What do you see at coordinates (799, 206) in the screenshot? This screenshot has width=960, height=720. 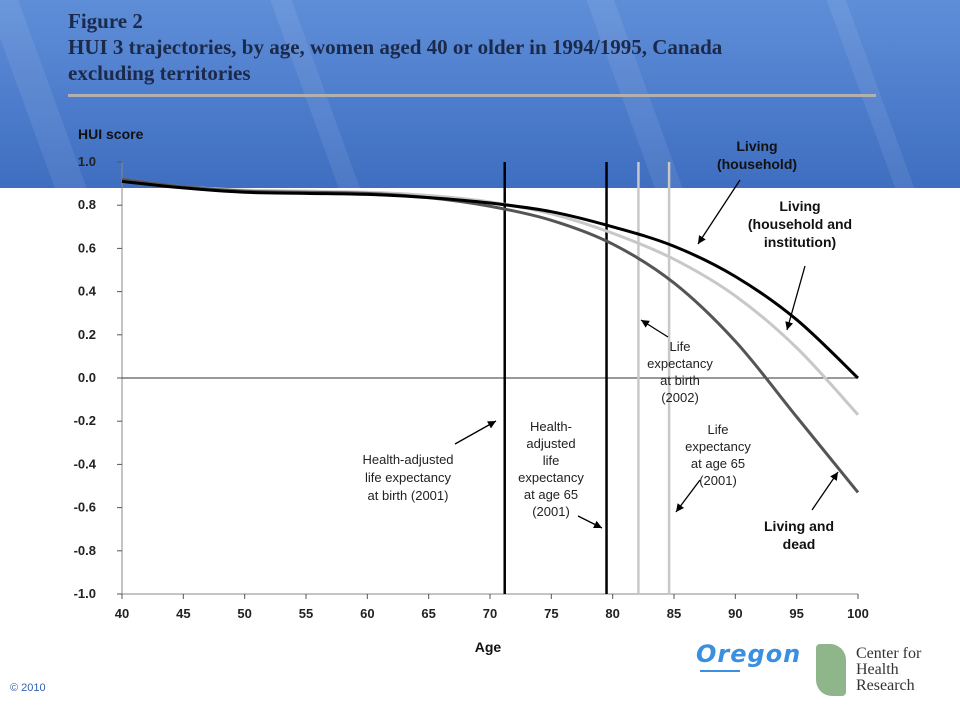 I see `annotation-living-institution: Living` at bounding box center [799, 206].